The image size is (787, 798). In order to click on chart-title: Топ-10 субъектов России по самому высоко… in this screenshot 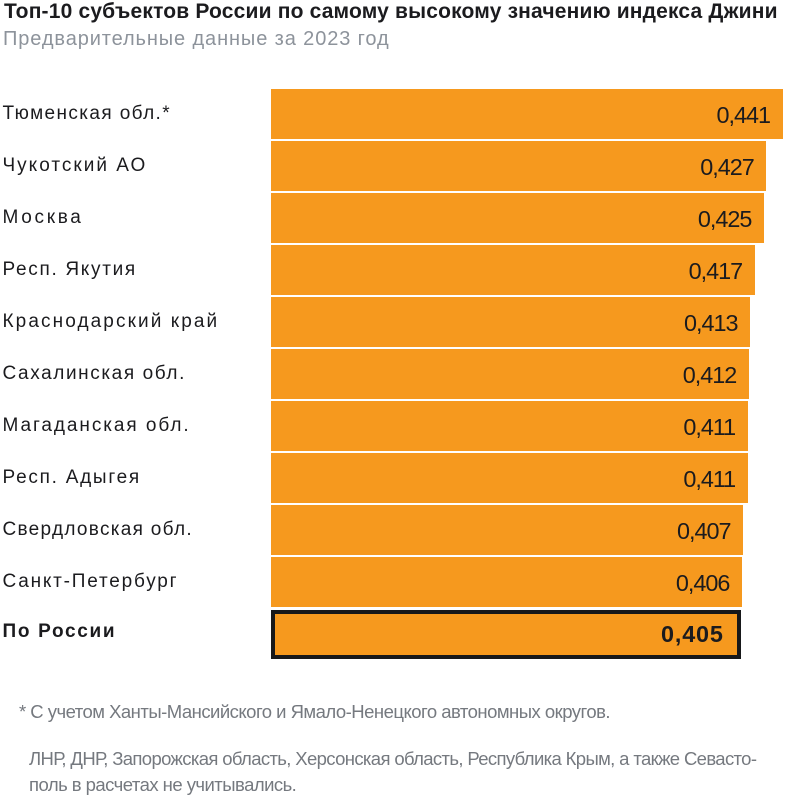, I will do `click(391, 11)`.